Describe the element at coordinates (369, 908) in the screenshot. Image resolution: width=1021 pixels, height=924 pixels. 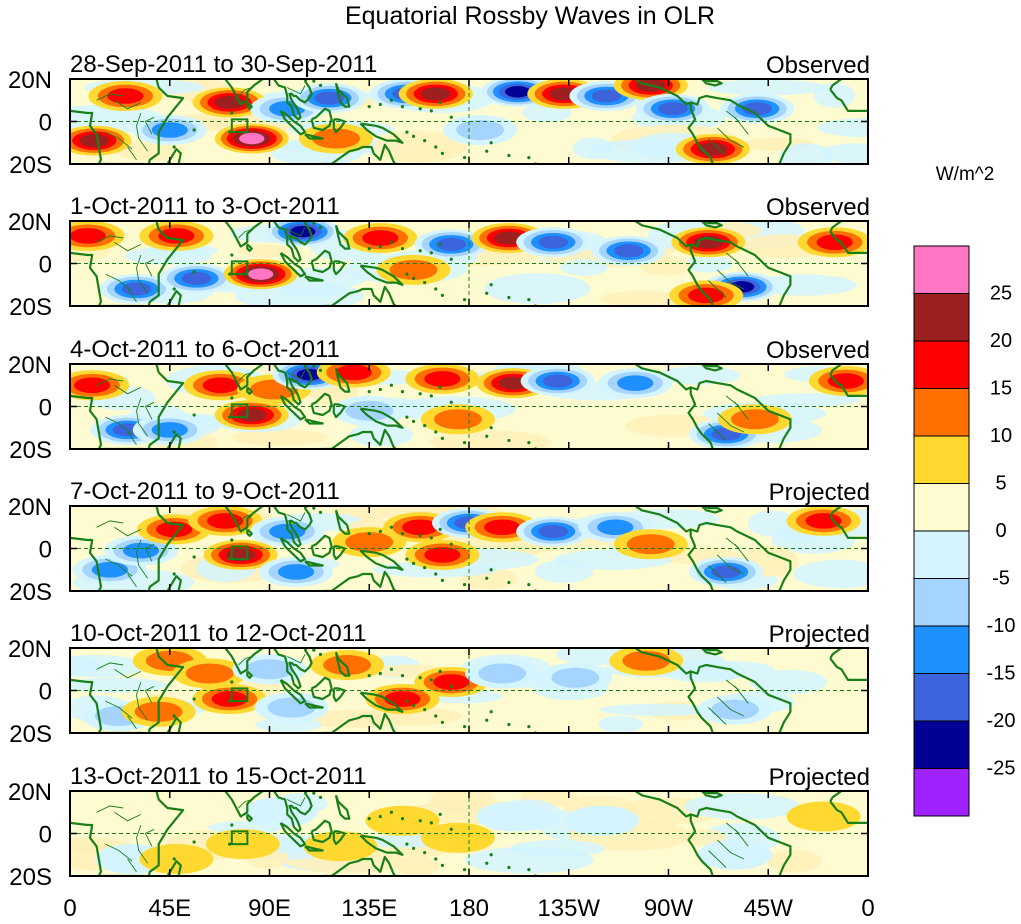
I see `lon-label: 135E` at that location.